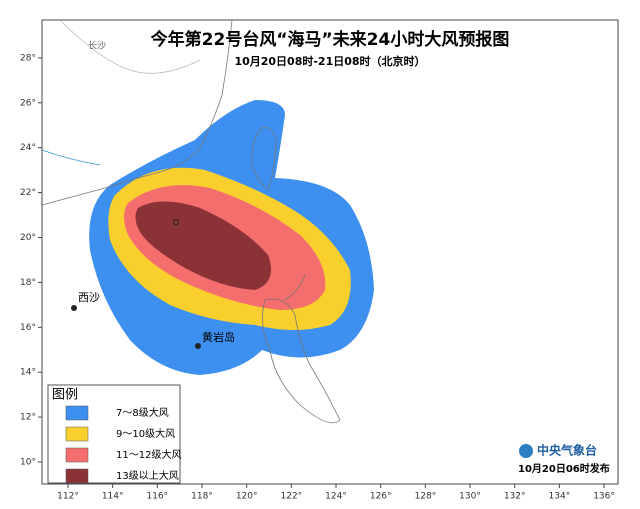 The height and width of the screenshot is (509, 640). Describe the element at coordinates (202, 497) in the screenshot. I see `lon-tick-label: 118°` at that location.